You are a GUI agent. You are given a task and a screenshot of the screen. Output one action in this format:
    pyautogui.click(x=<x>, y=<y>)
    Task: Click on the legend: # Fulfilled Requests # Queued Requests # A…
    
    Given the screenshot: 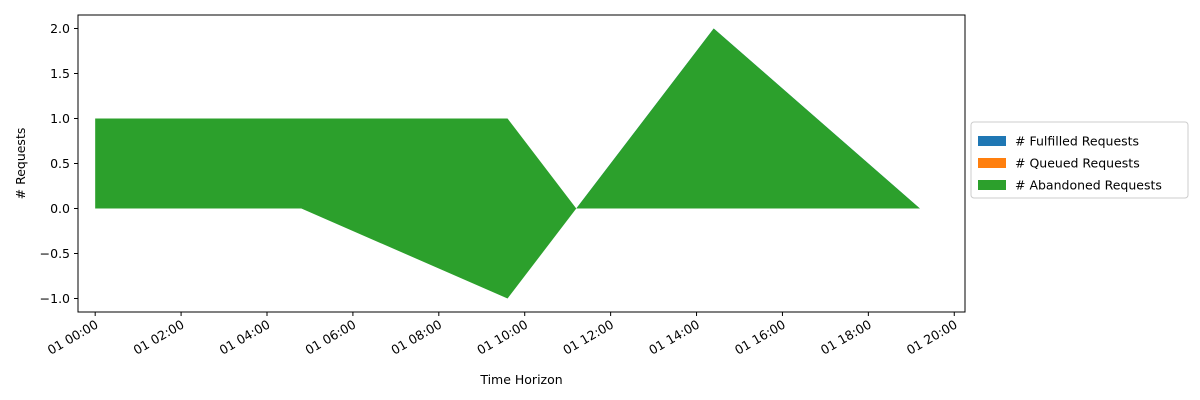 What is the action you would take?
    pyautogui.click(x=1079, y=160)
    